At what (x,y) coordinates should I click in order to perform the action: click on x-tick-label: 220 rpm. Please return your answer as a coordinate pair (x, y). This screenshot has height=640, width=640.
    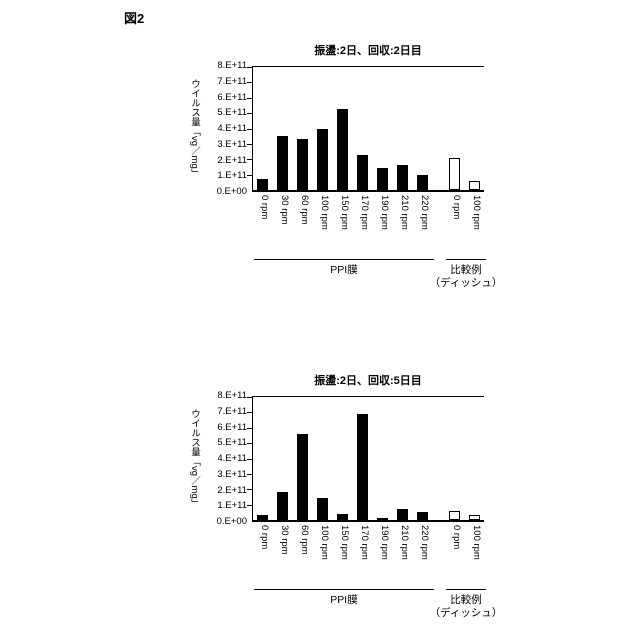
    Looking at the image, I should click on (424, 542).